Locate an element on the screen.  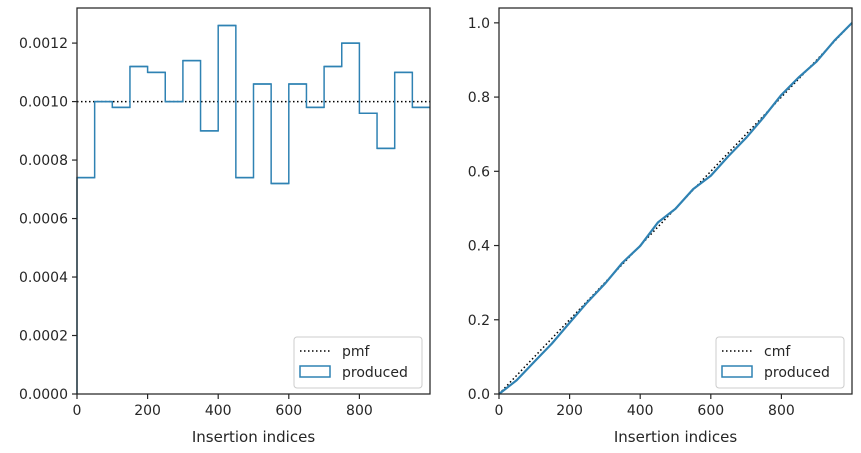
left-y-tick-label: 0.0004 is located at coordinates (43, 278).